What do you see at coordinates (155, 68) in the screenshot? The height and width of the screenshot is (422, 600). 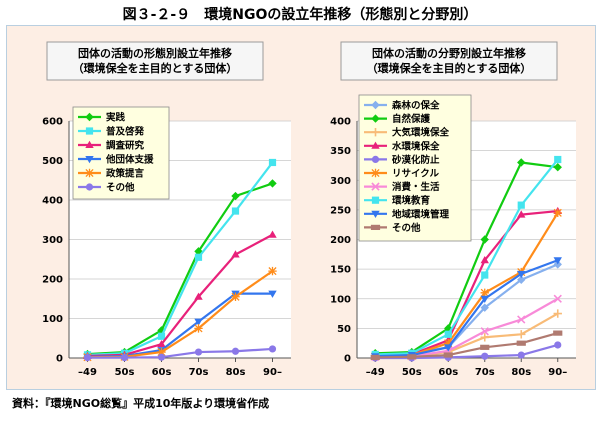 I see `chart-title-line: （環境保全を主目的とする団体）` at bounding box center [155, 68].